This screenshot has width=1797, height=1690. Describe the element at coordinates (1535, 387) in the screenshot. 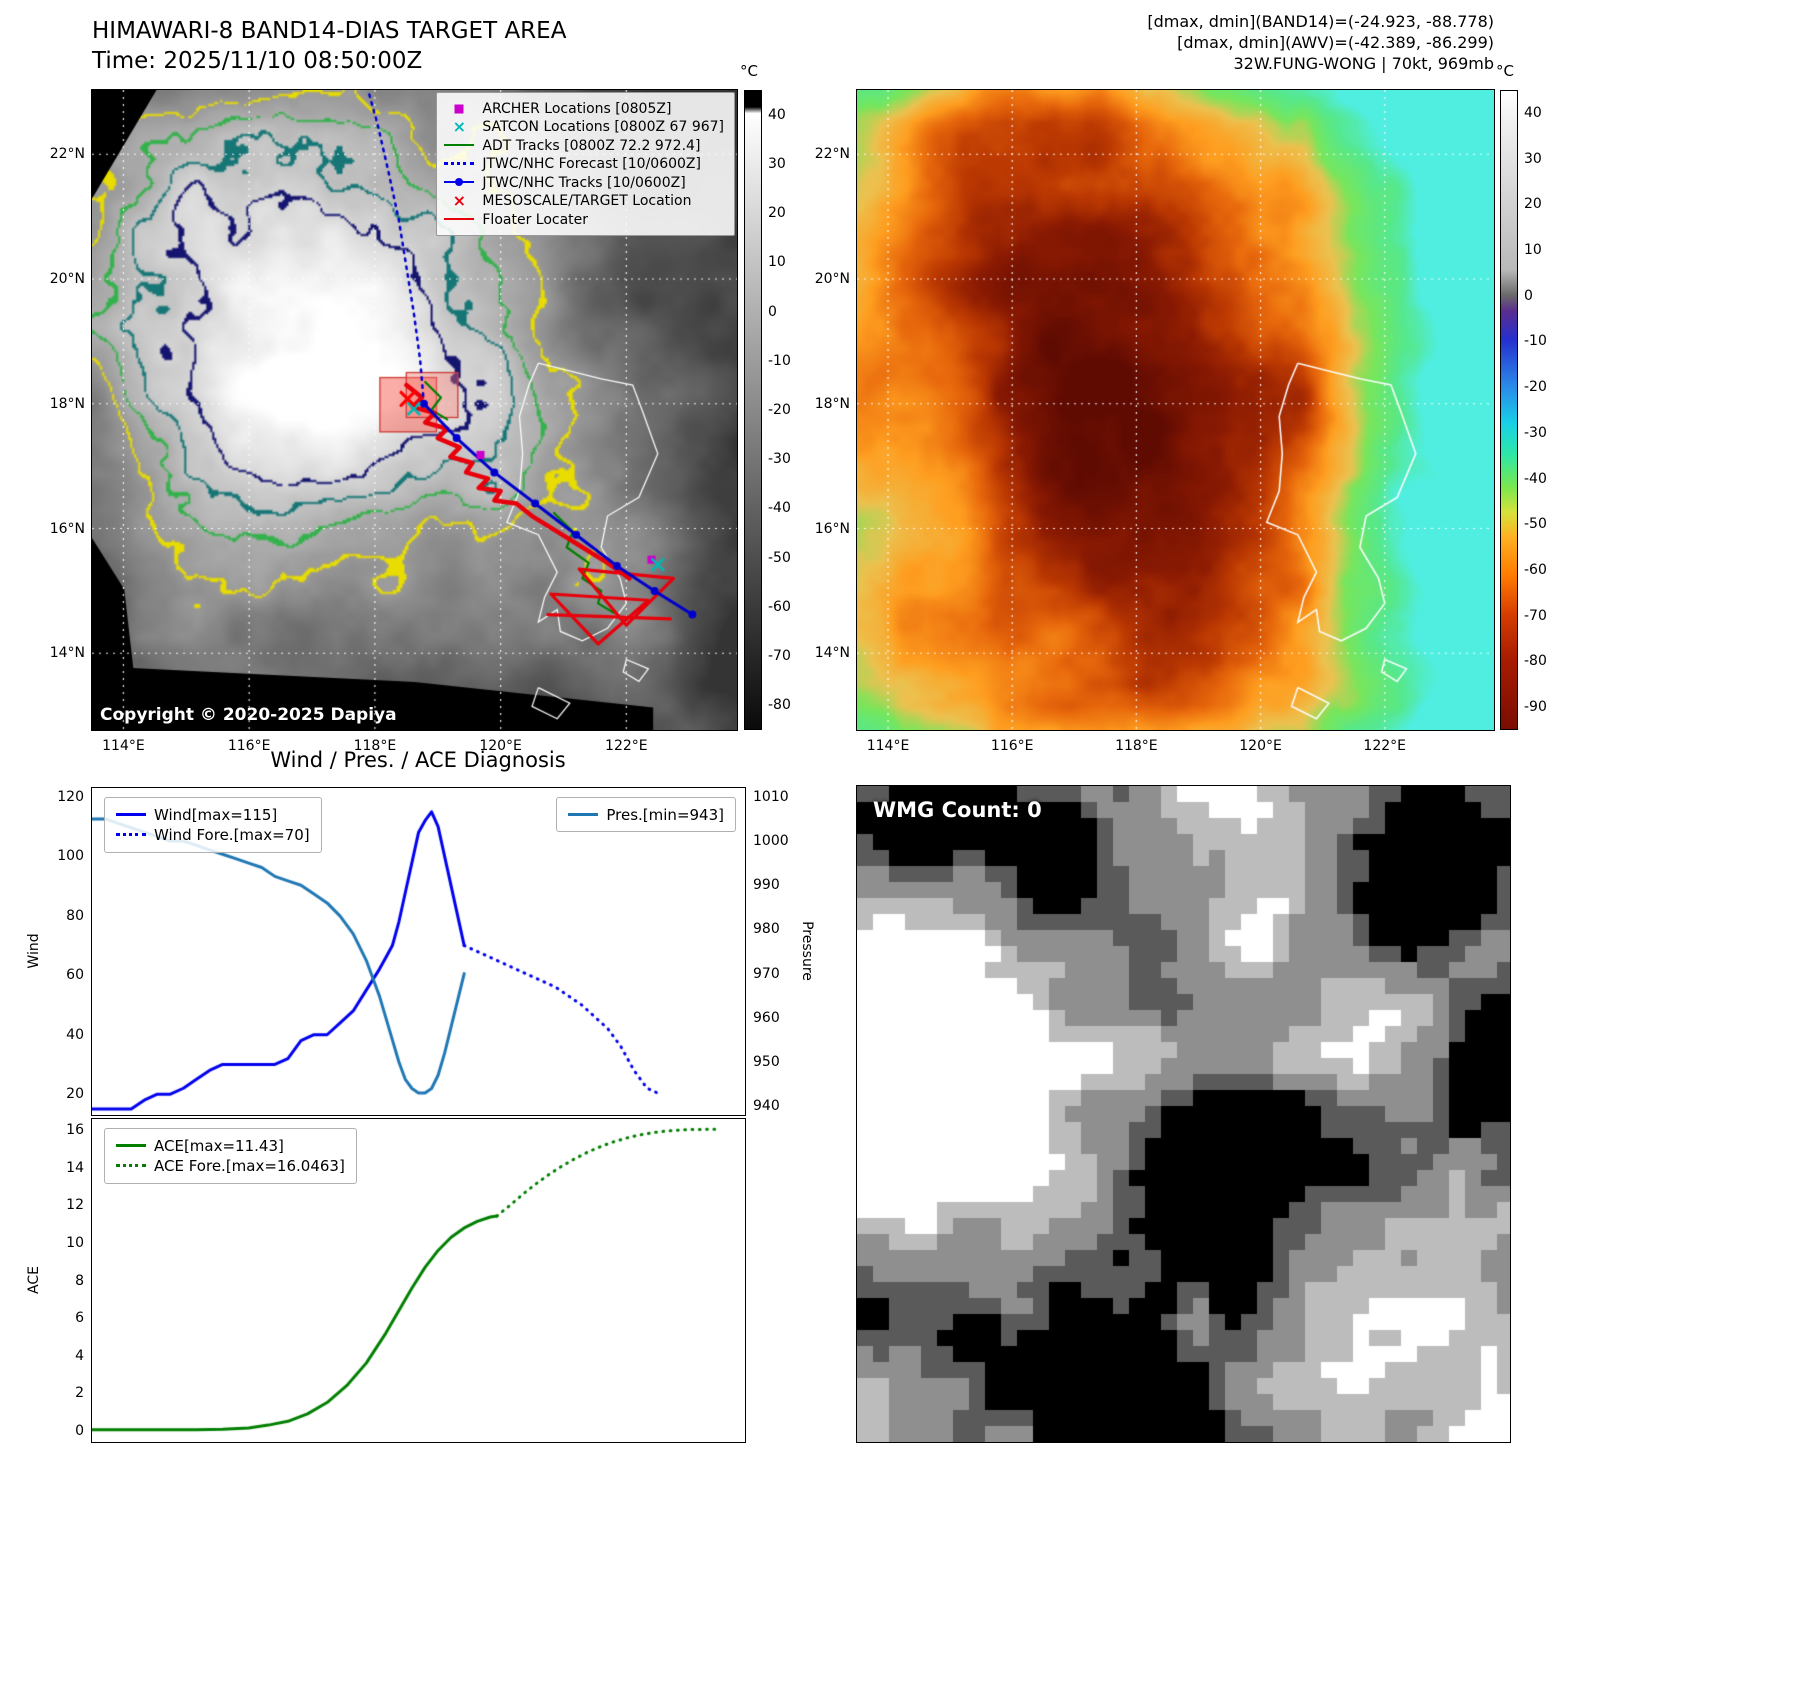

I see `awv-colorbar-tick: -20` at that location.